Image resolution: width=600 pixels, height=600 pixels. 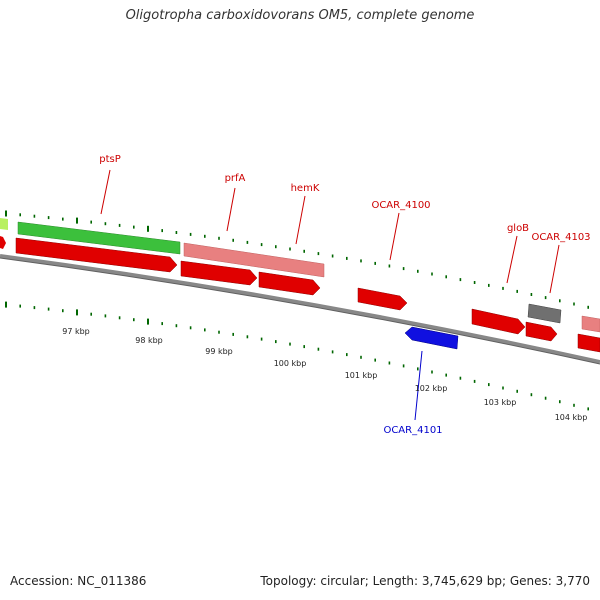 I want to click on scale-label-99: 99 kbp, so click(x=219, y=351).